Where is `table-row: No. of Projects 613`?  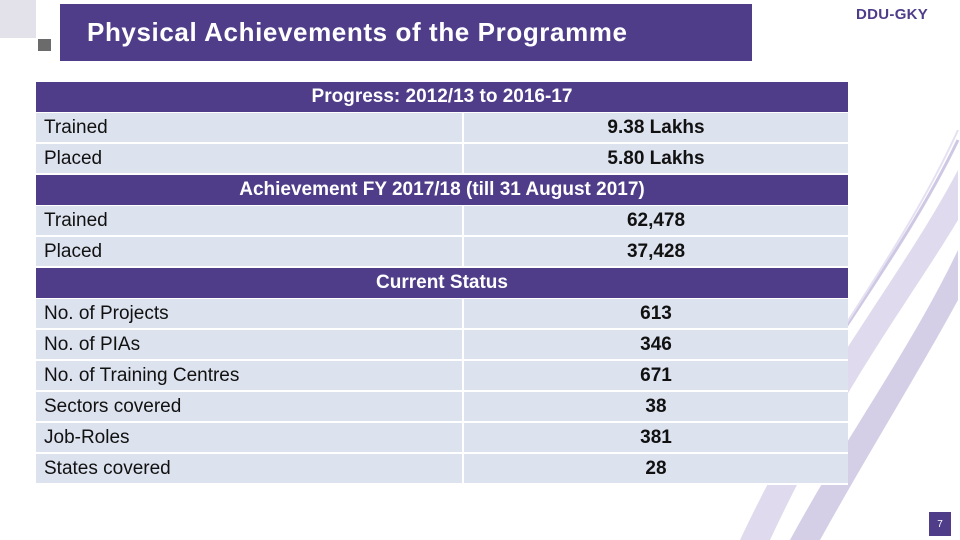 table-row: No. of Projects 613 is located at coordinates (442, 314).